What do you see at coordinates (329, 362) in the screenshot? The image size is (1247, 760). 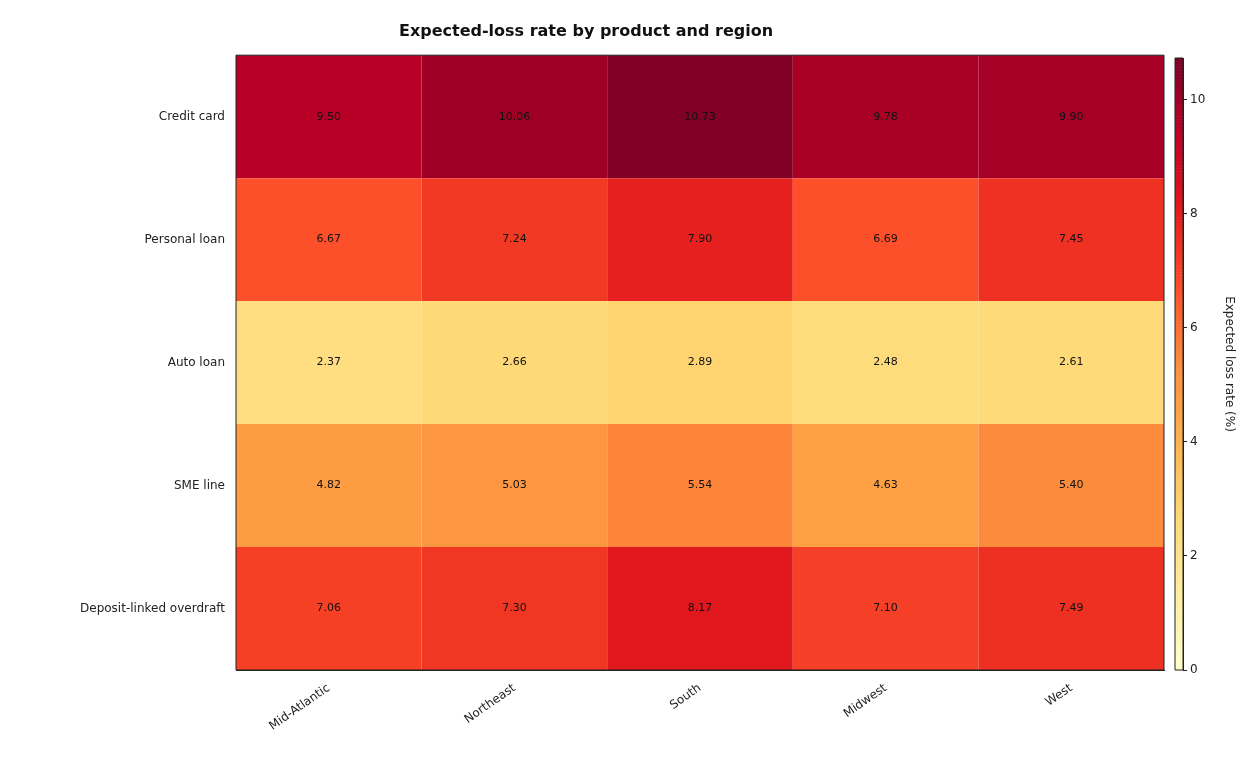 I see `data-label: 2.37` at bounding box center [329, 362].